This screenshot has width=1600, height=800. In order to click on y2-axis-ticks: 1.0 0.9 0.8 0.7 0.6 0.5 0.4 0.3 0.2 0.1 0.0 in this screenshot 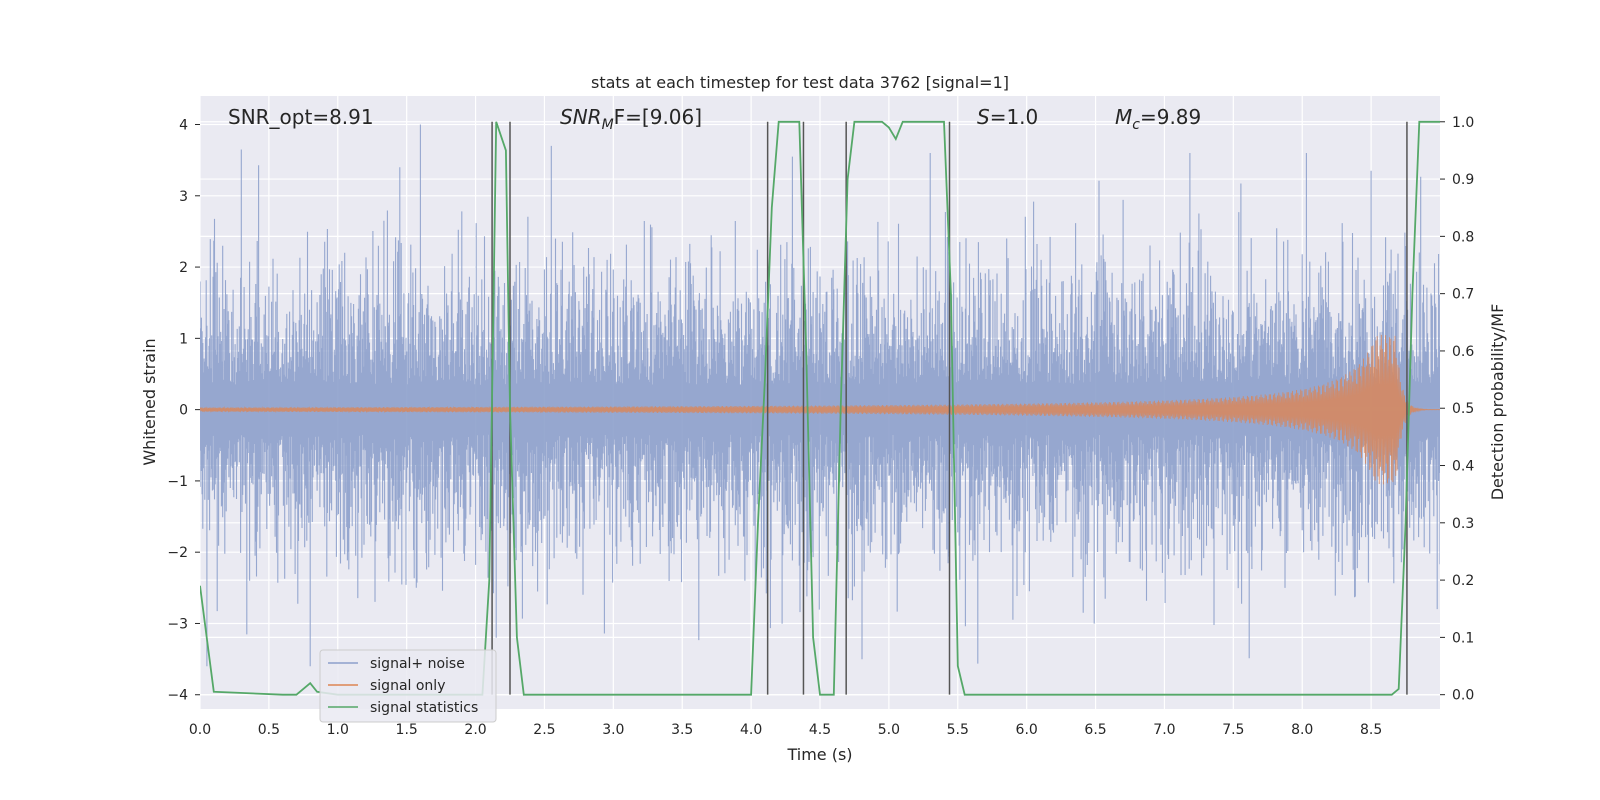, I will do `click(1457, 409)`.